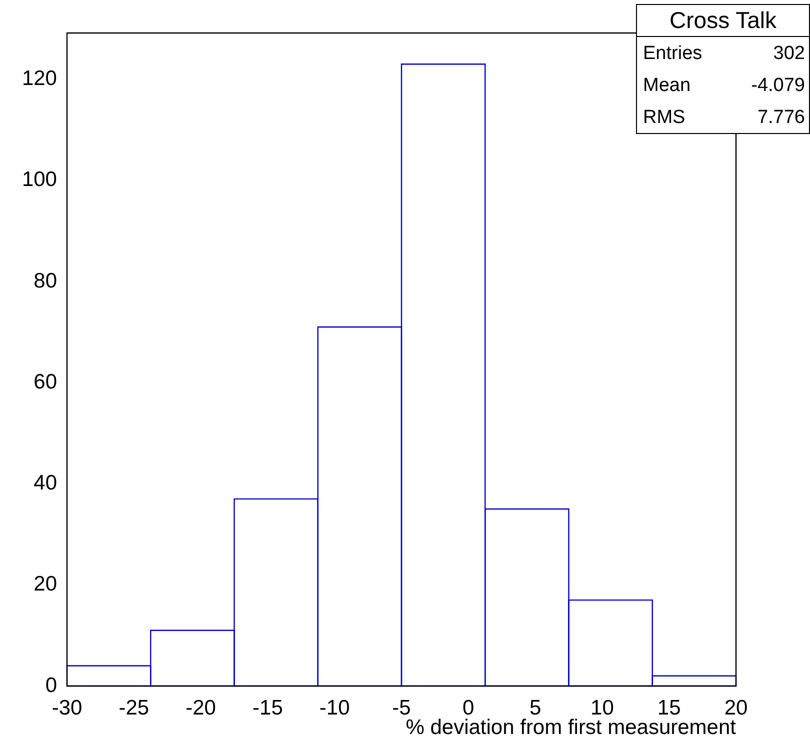  What do you see at coordinates (67, 708) in the screenshot?
I see `x-tick-label: -30` at bounding box center [67, 708].